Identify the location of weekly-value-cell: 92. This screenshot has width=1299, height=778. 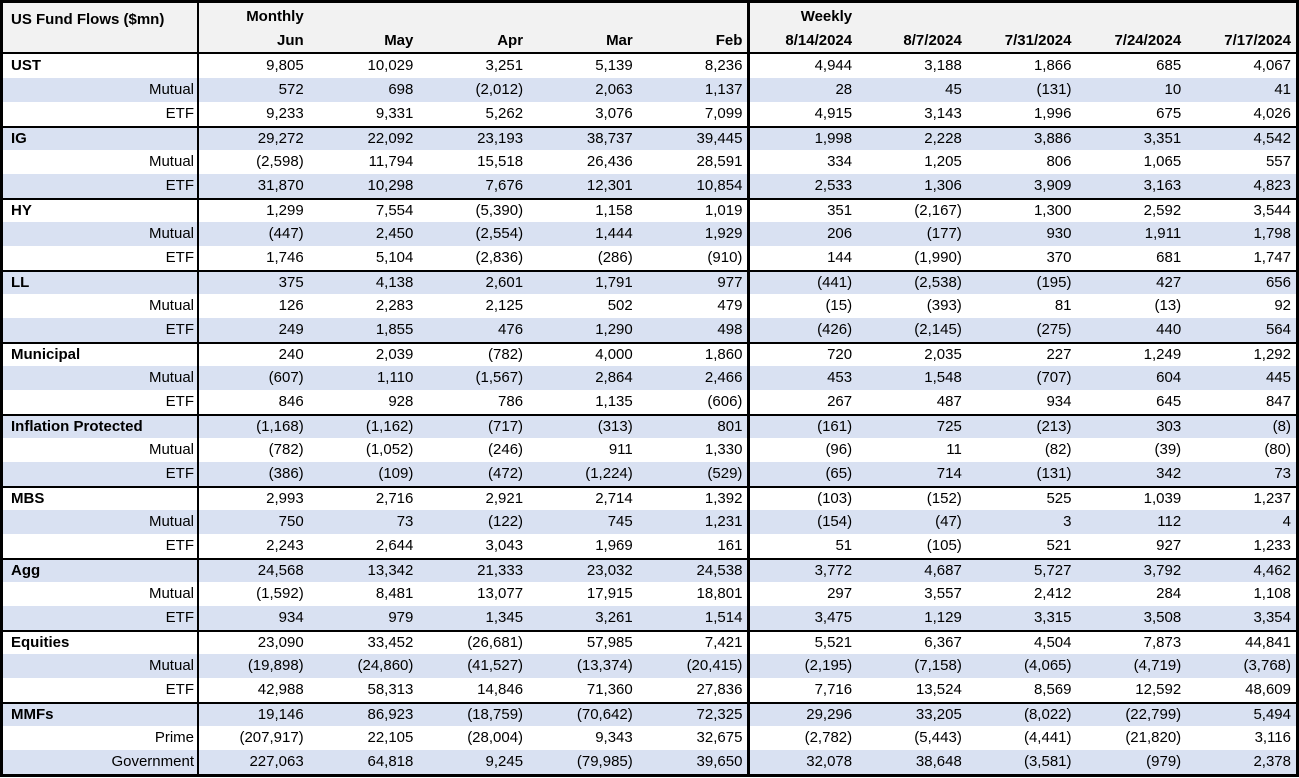
(1241, 306).